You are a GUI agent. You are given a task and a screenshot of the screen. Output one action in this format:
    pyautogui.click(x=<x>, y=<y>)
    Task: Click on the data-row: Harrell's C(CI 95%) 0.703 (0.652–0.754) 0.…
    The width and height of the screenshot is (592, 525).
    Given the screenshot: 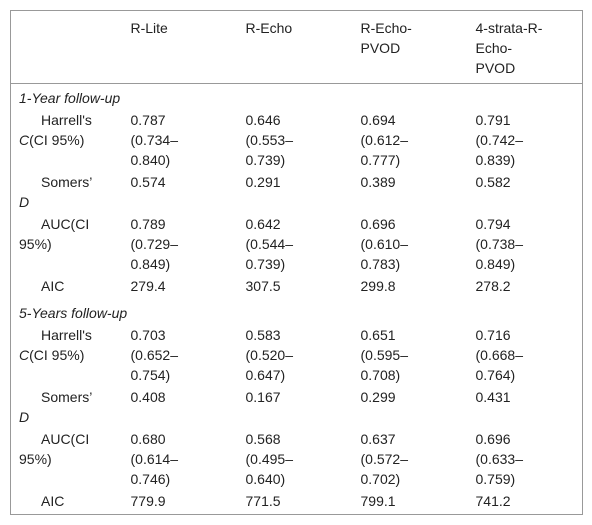 What is the action you would take?
    pyautogui.click(x=297, y=355)
    